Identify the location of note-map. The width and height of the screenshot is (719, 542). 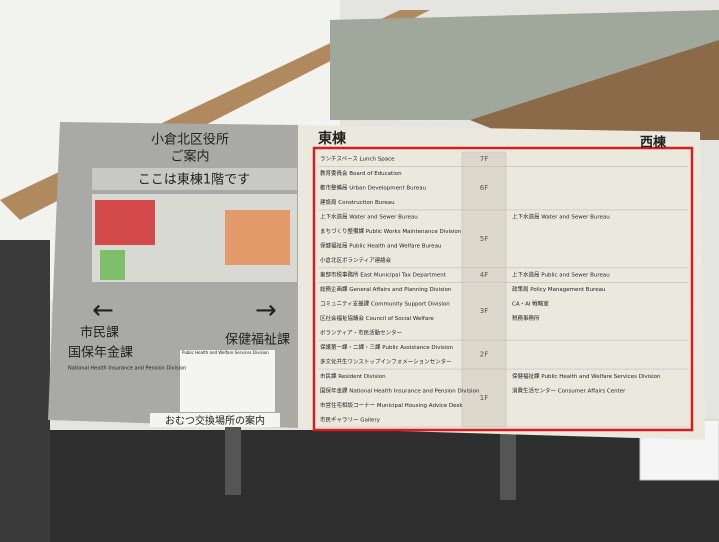
(227, 381).